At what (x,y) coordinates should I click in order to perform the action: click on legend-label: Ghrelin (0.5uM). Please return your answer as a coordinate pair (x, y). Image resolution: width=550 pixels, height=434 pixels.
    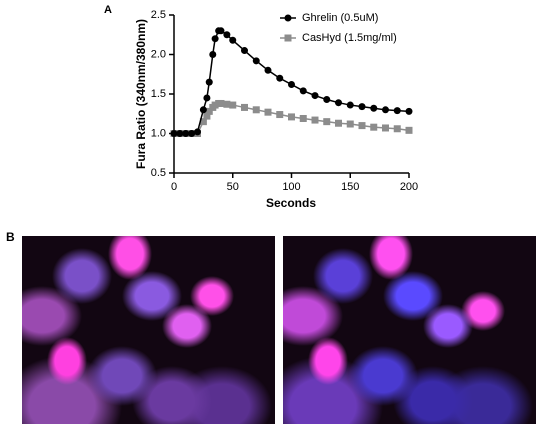
    Looking at the image, I should click on (340, 18).